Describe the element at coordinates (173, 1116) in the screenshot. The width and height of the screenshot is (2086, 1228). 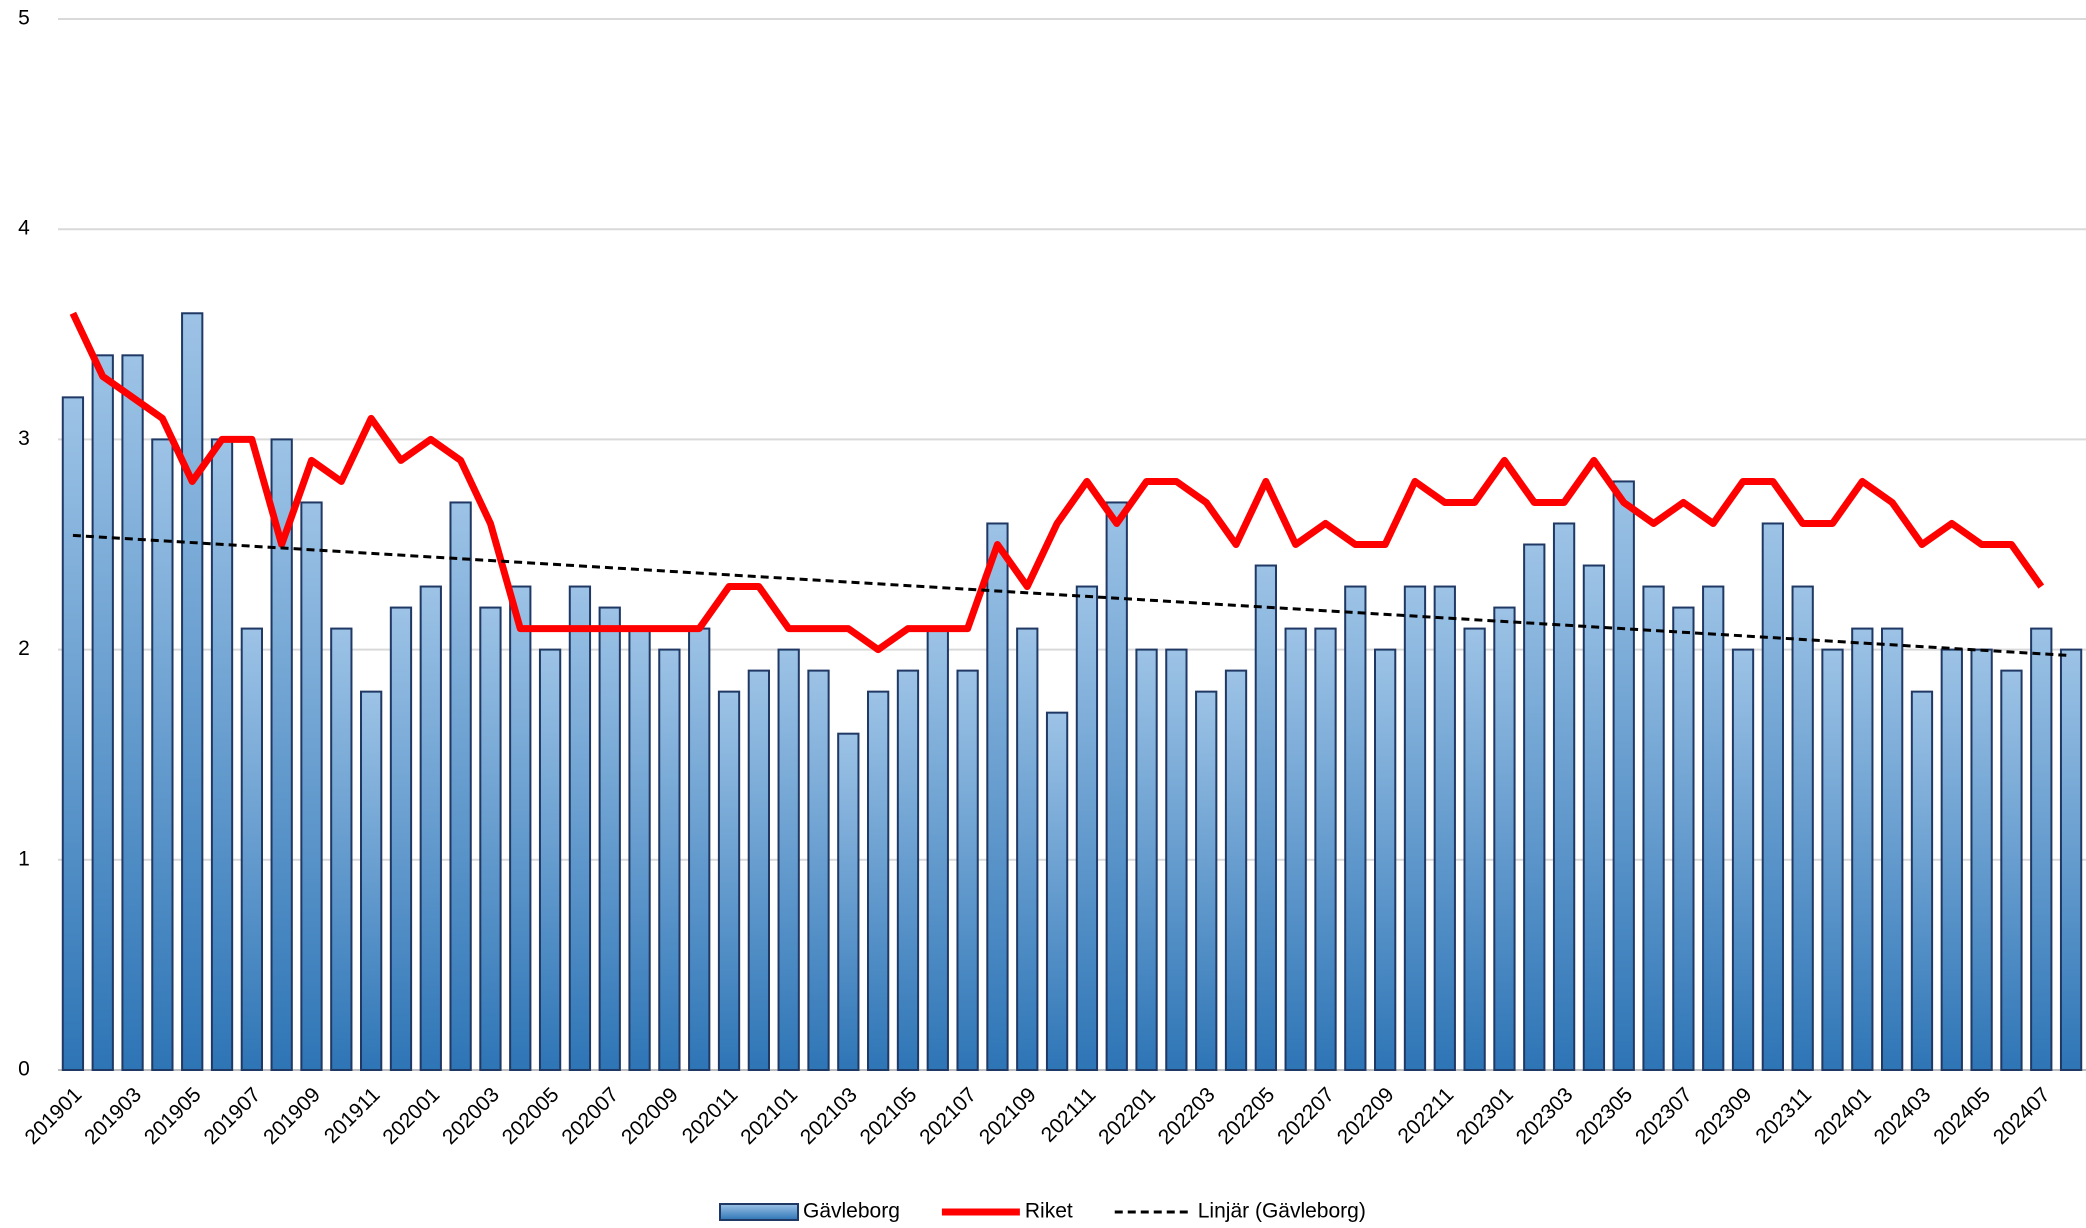
I see `x-tick-label: 201905` at that location.